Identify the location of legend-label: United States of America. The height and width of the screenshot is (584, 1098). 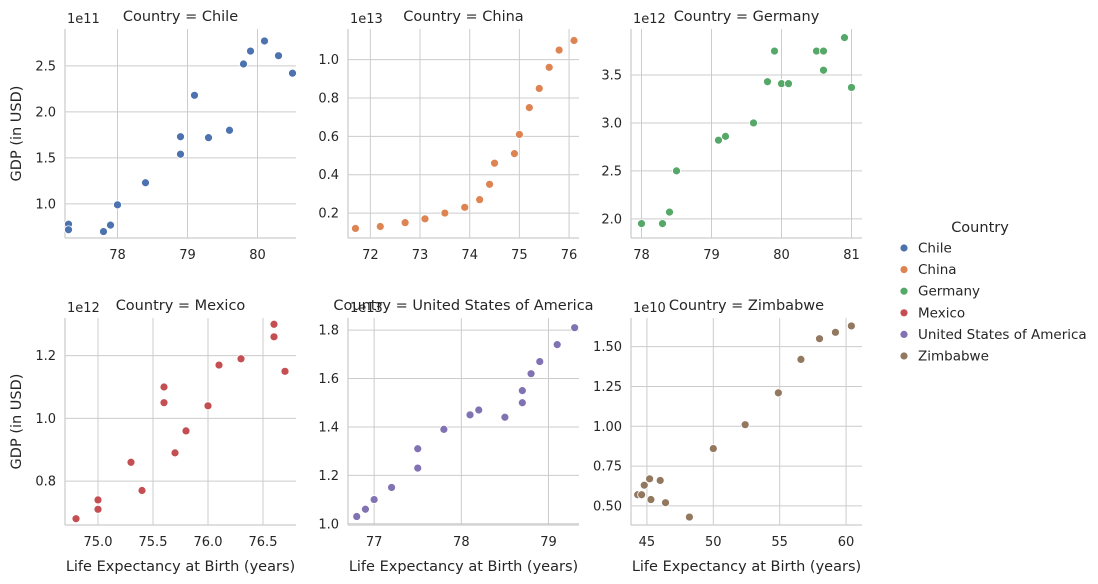
(1002, 335).